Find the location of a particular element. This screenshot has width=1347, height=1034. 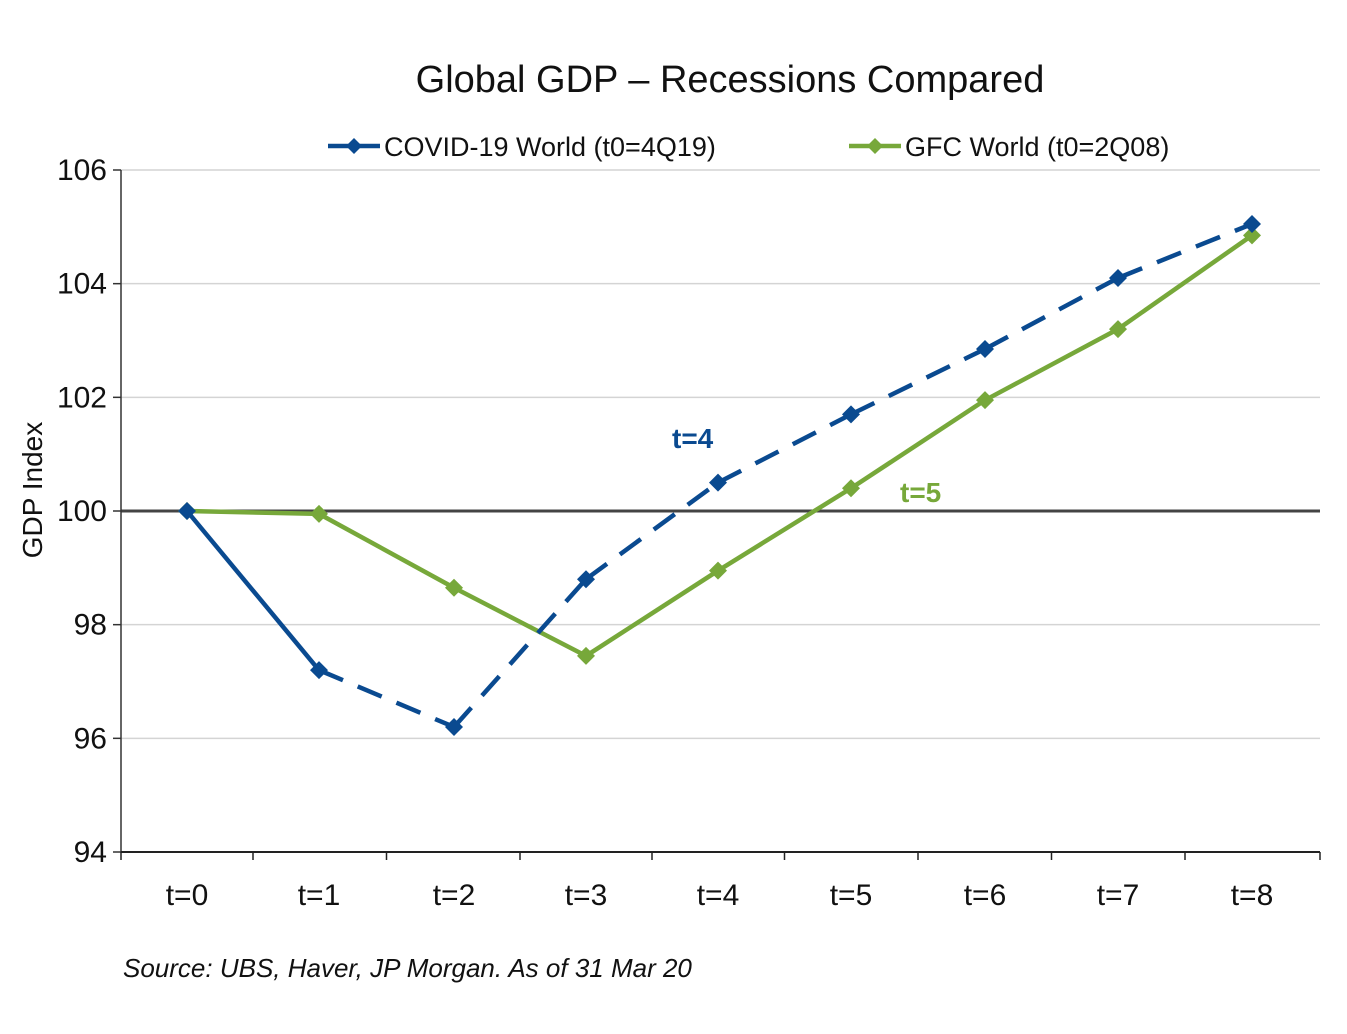

annotation-label: t=4 is located at coordinates (693, 438).